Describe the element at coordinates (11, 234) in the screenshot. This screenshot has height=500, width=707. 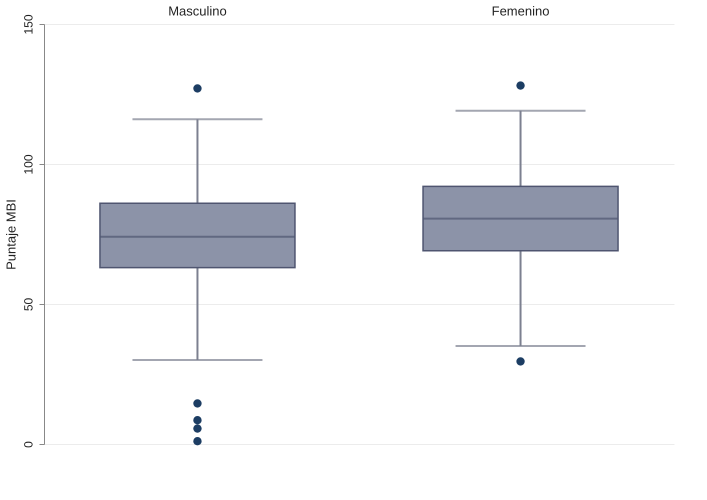
I see `y-axis-title: Puntaje MBI` at that location.